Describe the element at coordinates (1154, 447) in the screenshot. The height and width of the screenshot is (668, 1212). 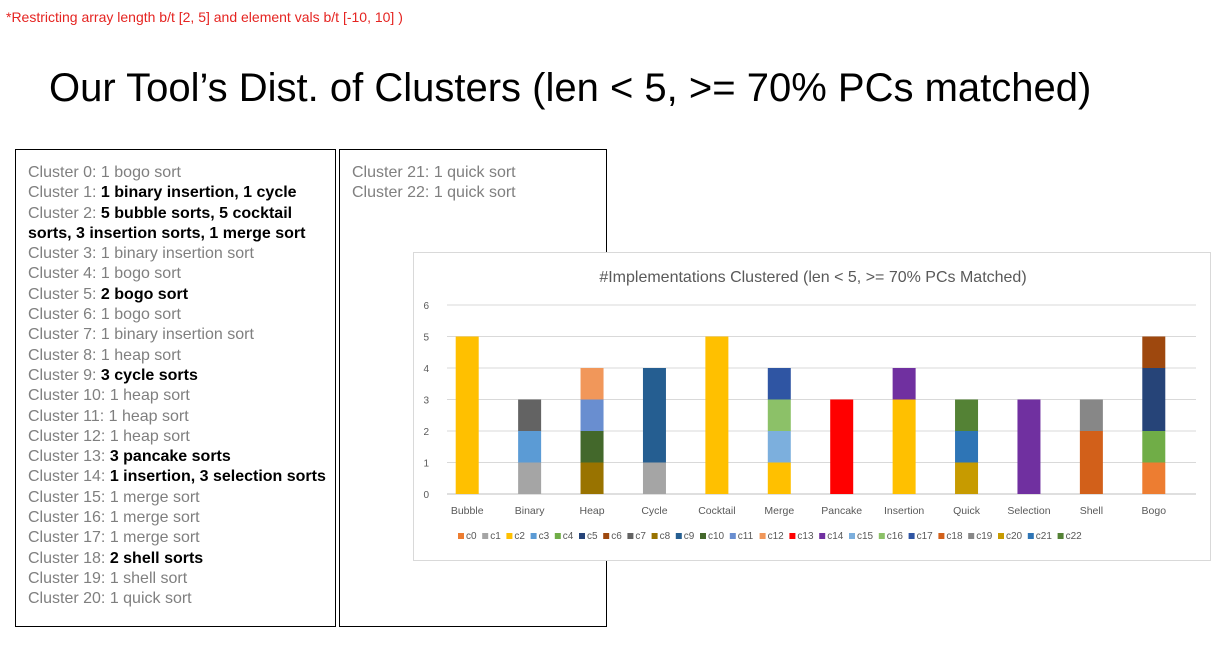
I see `bar-segment-c4` at that location.